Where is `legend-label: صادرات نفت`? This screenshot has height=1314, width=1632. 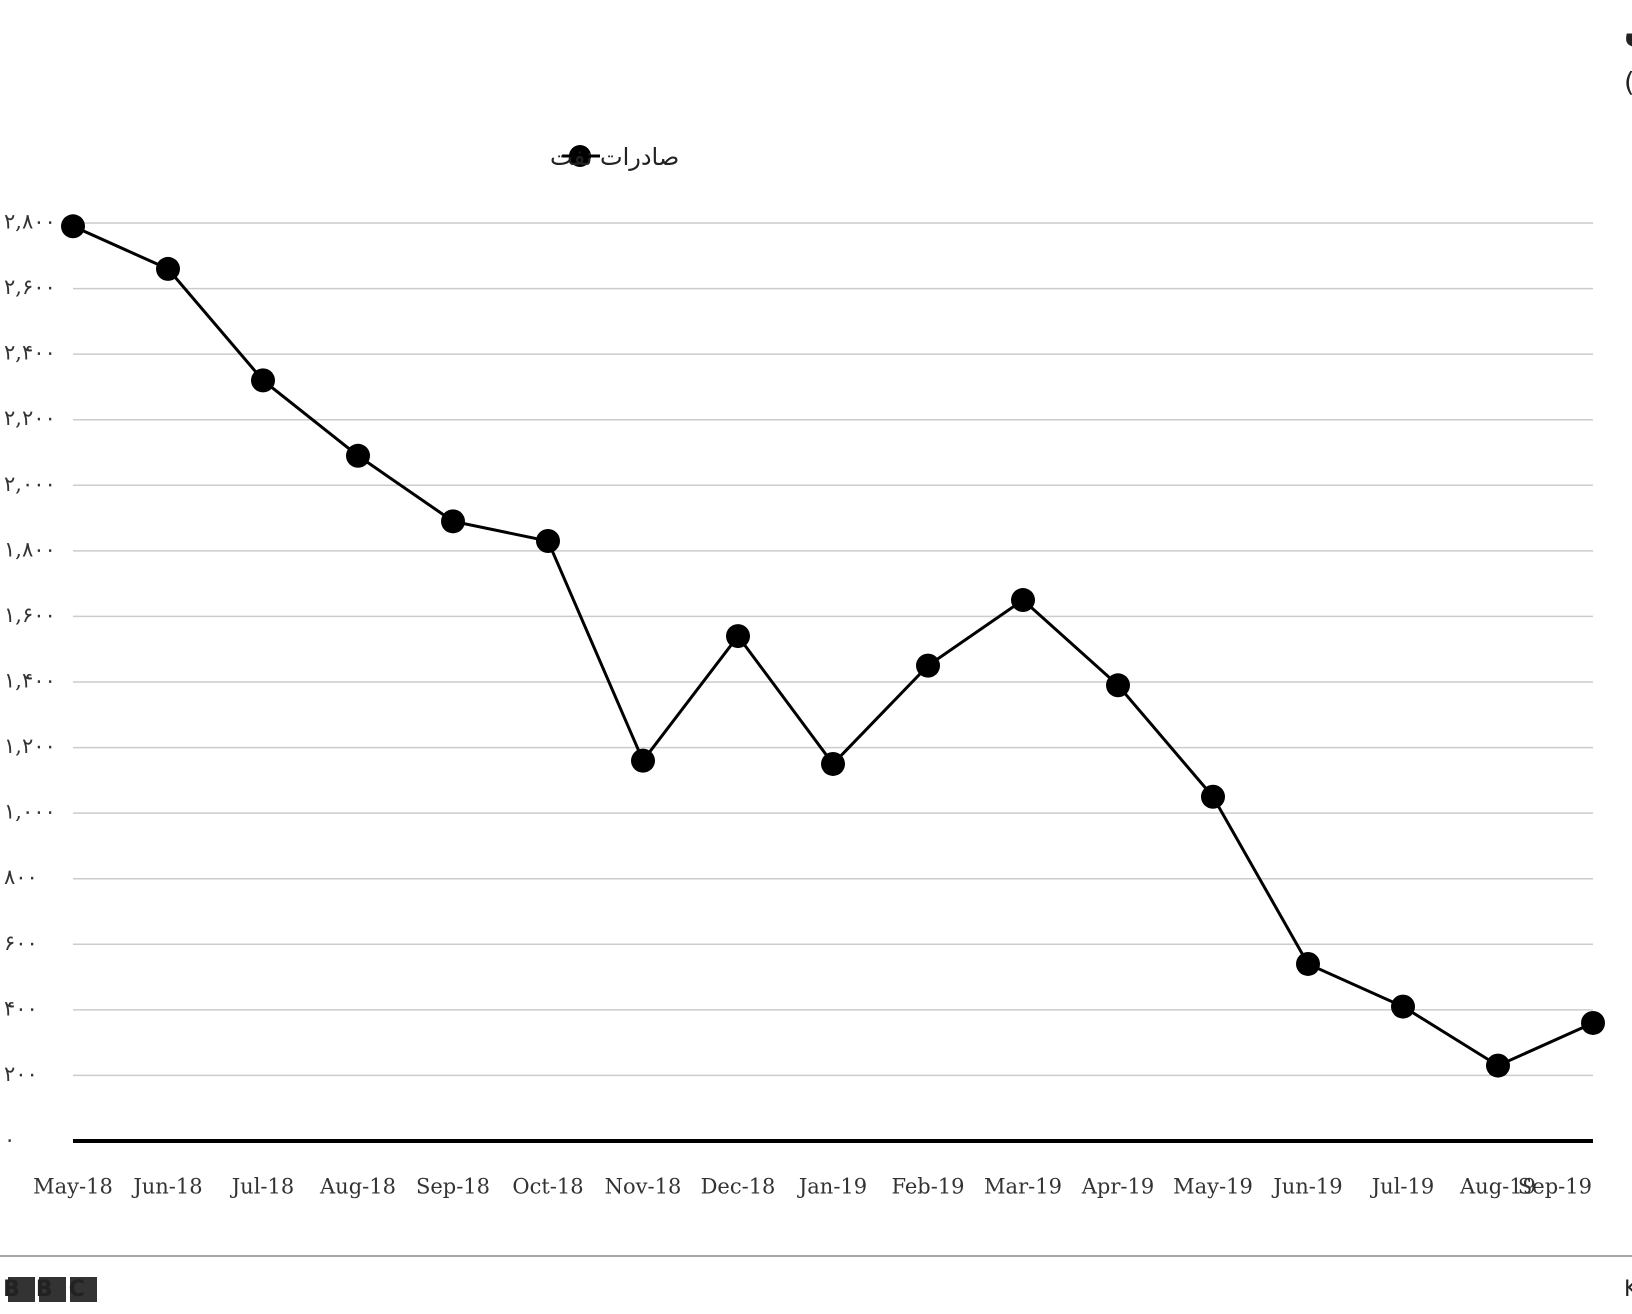 legend-label: صادرات نفت is located at coordinates (614, 157).